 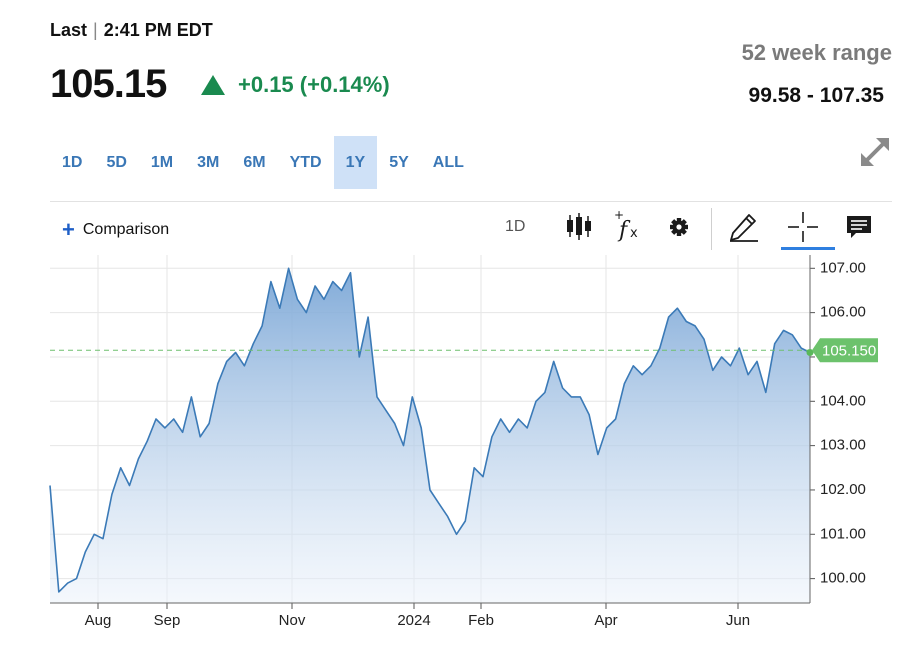 What do you see at coordinates (481, 620) in the screenshot?
I see `x-tick-label: Feb` at bounding box center [481, 620].